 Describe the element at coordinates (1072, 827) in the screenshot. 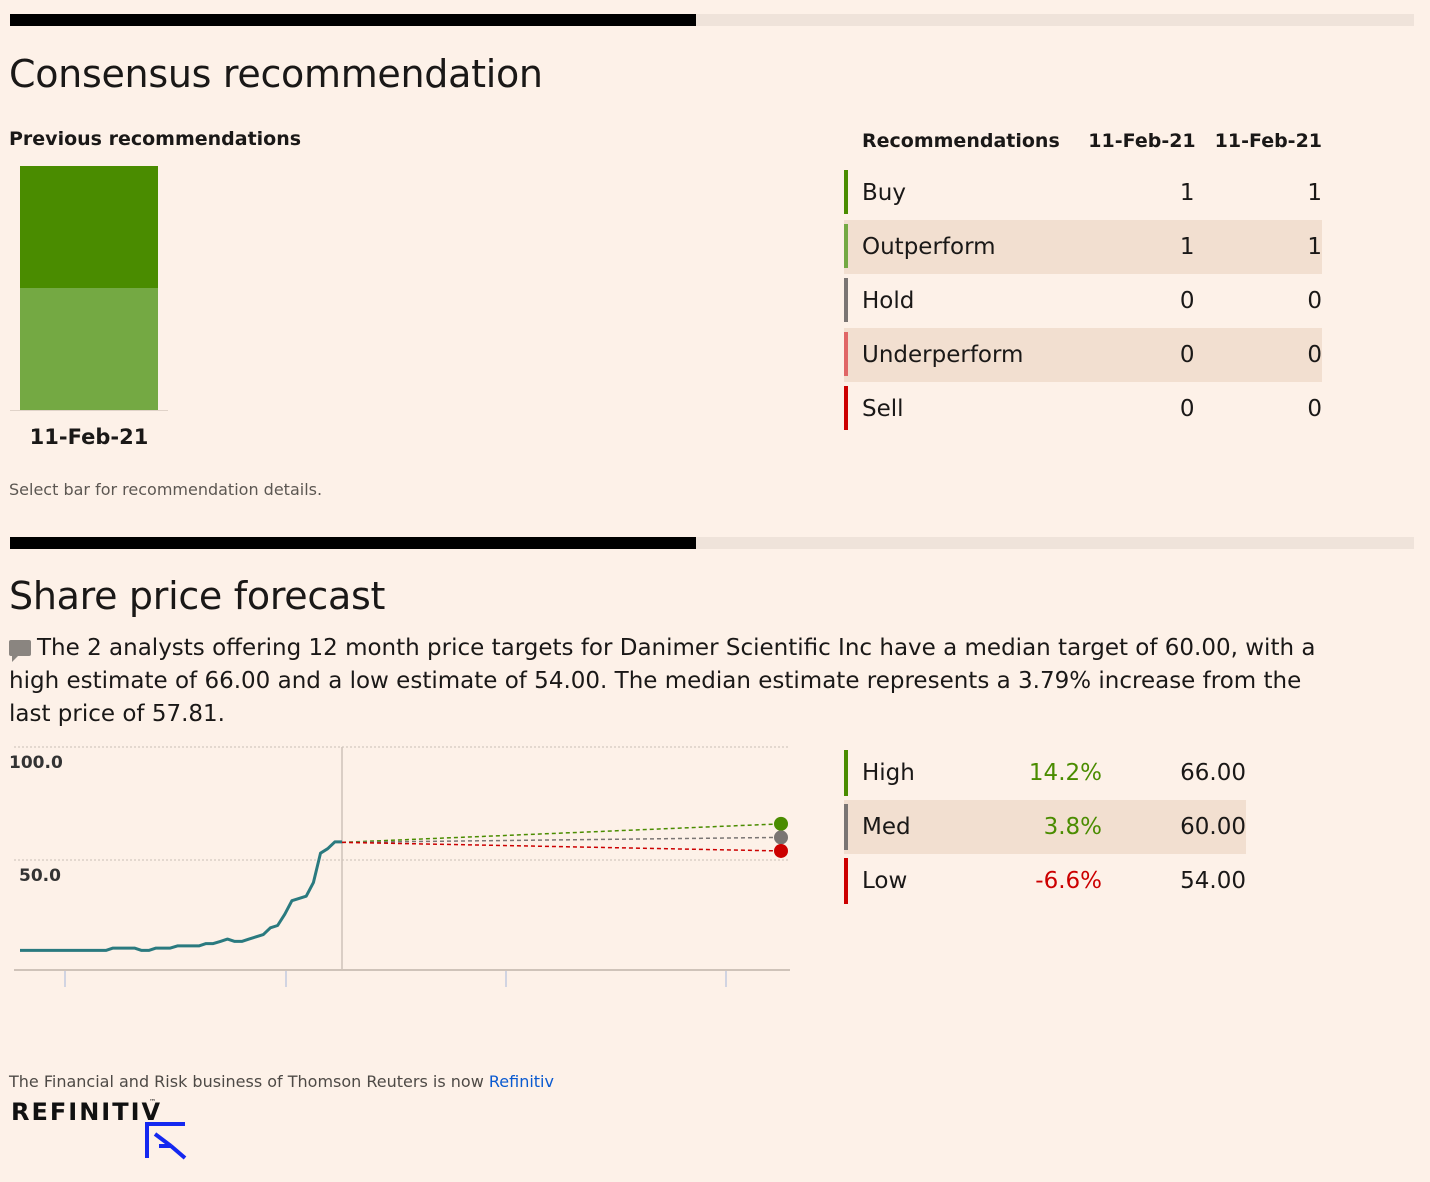

I see `row-pct: 3.8%` at that location.